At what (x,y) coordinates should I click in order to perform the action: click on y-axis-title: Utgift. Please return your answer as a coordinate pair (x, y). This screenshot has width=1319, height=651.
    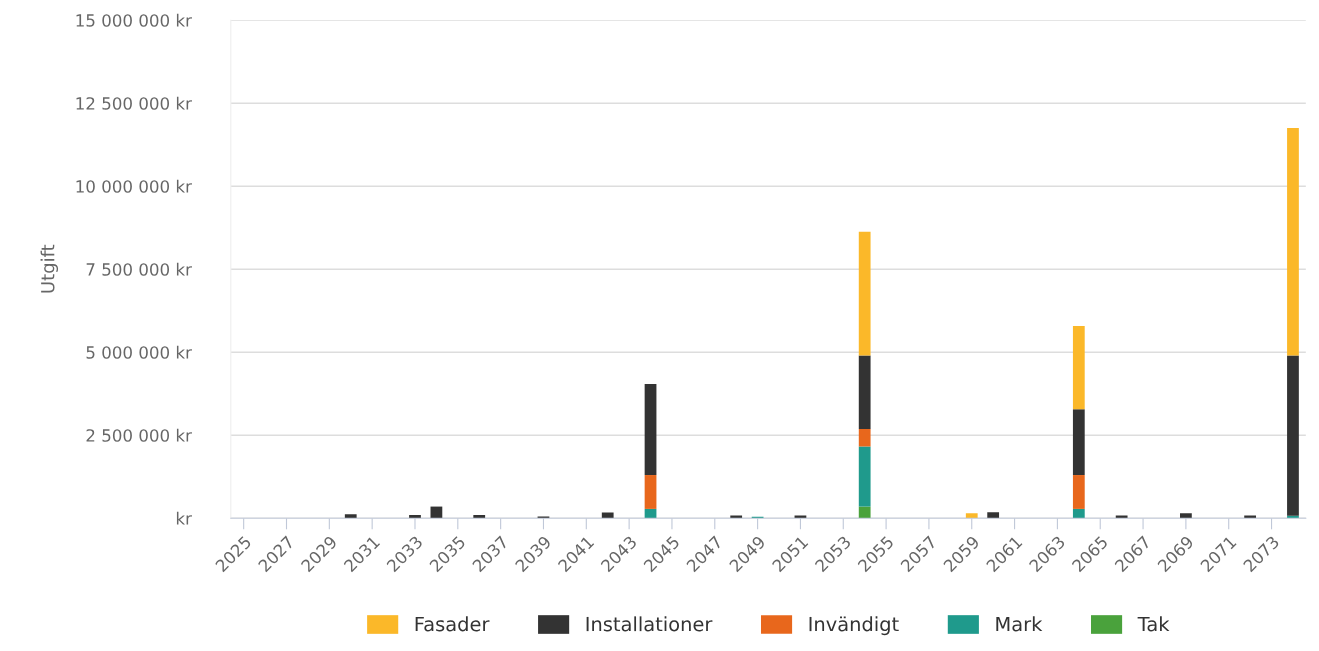
    Looking at the image, I should click on (49, 268).